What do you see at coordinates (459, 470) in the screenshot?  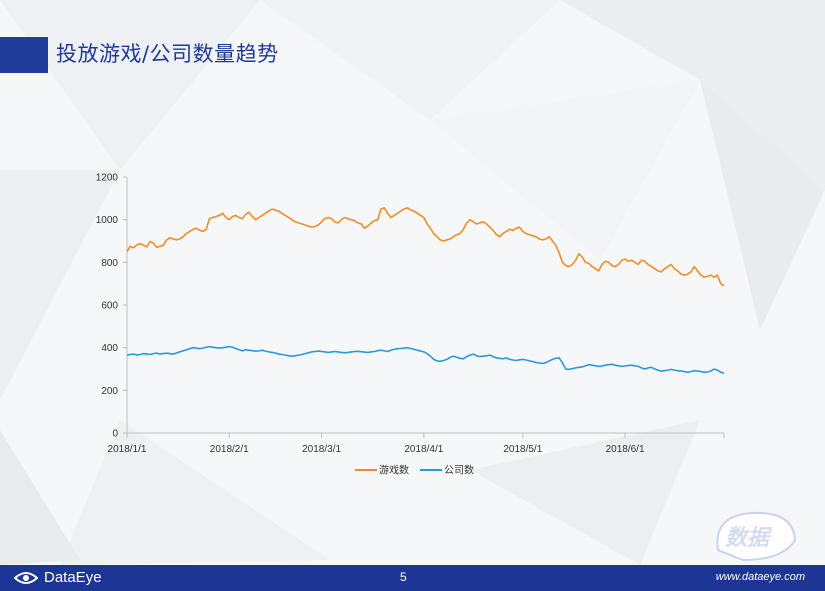 I see `legend-label: 公司数` at bounding box center [459, 470].